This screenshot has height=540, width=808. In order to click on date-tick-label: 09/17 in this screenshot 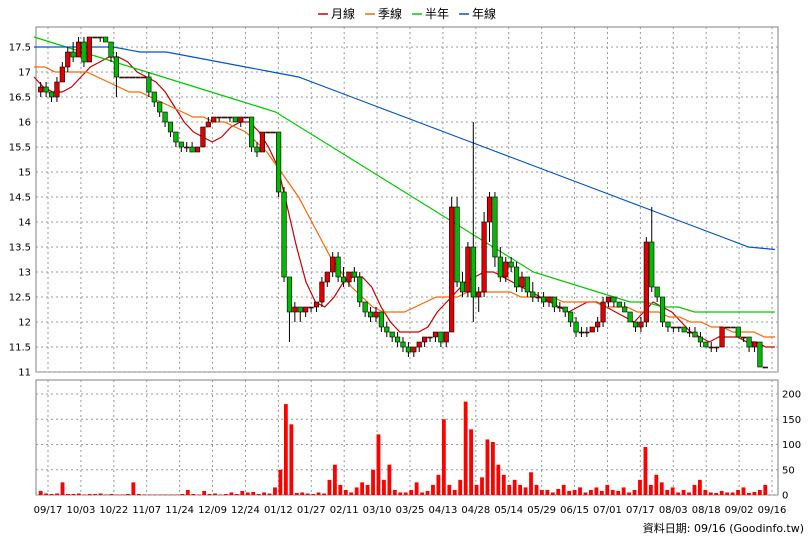, I will do `click(48, 510)`.